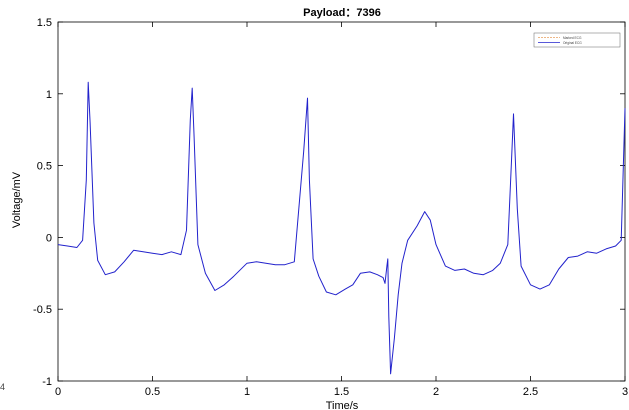 The image size is (629, 410). Describe the element at coordinates (342, 405) in the screenshot. I see `x-axis-label: Time/s` at that location.